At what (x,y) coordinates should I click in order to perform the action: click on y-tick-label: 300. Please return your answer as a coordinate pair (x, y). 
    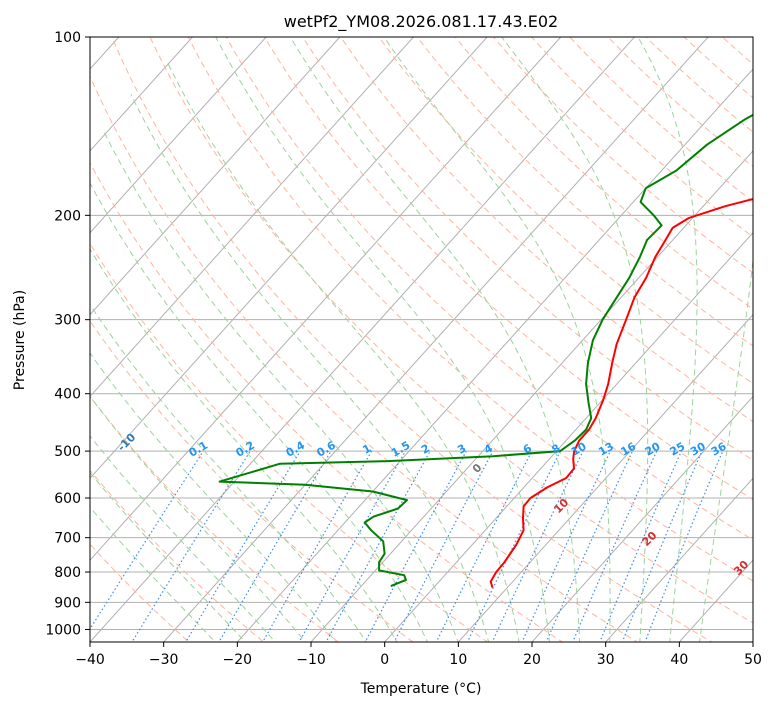
    Looking at the image, I should click on (67, 321).